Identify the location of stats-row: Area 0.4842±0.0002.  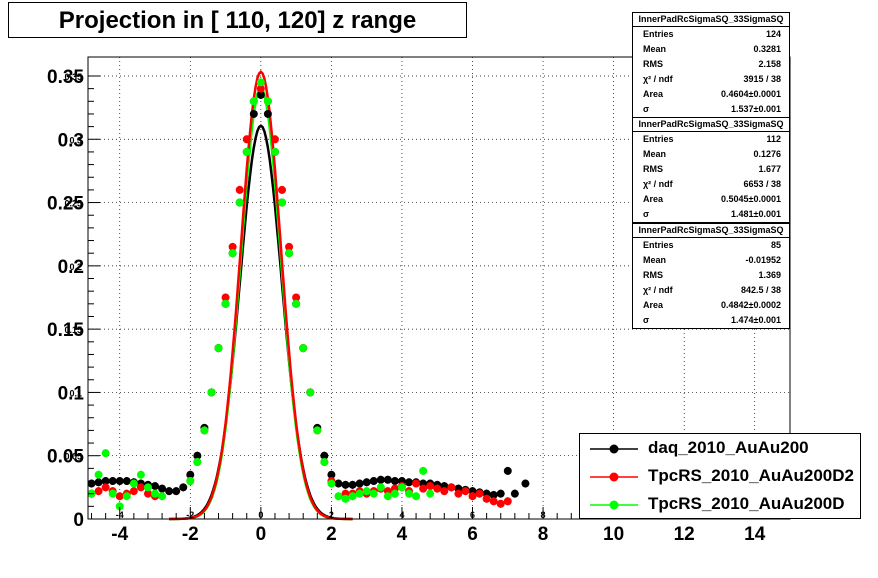
(711, 305).